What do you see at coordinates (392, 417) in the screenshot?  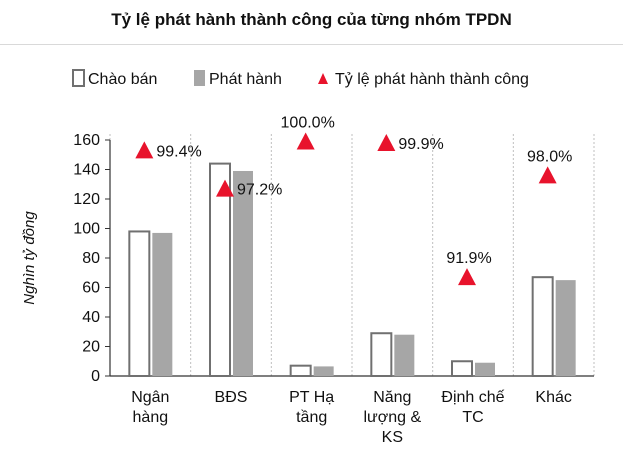 I see `x-tick-label: lượng &` at bounding box center [392, 417].